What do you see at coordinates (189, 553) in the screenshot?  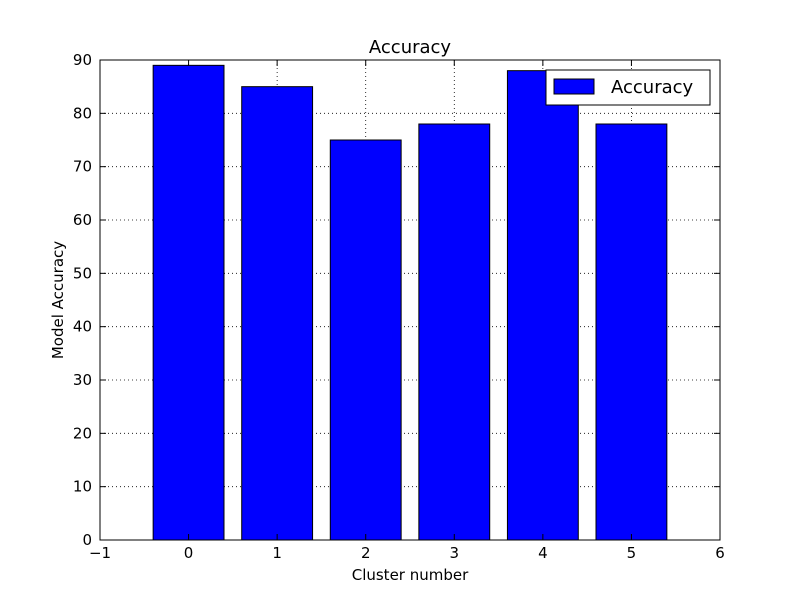 I see `x-tick-label: 0` at bounding box center [189, 553].